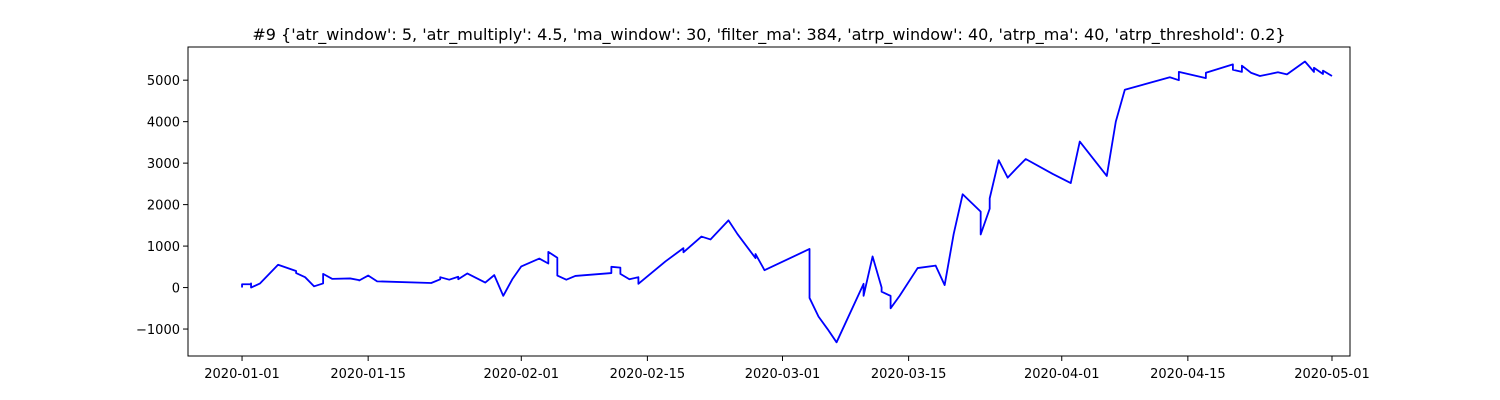  I want to click on y-tick-label: 4000, so click(163, 123).